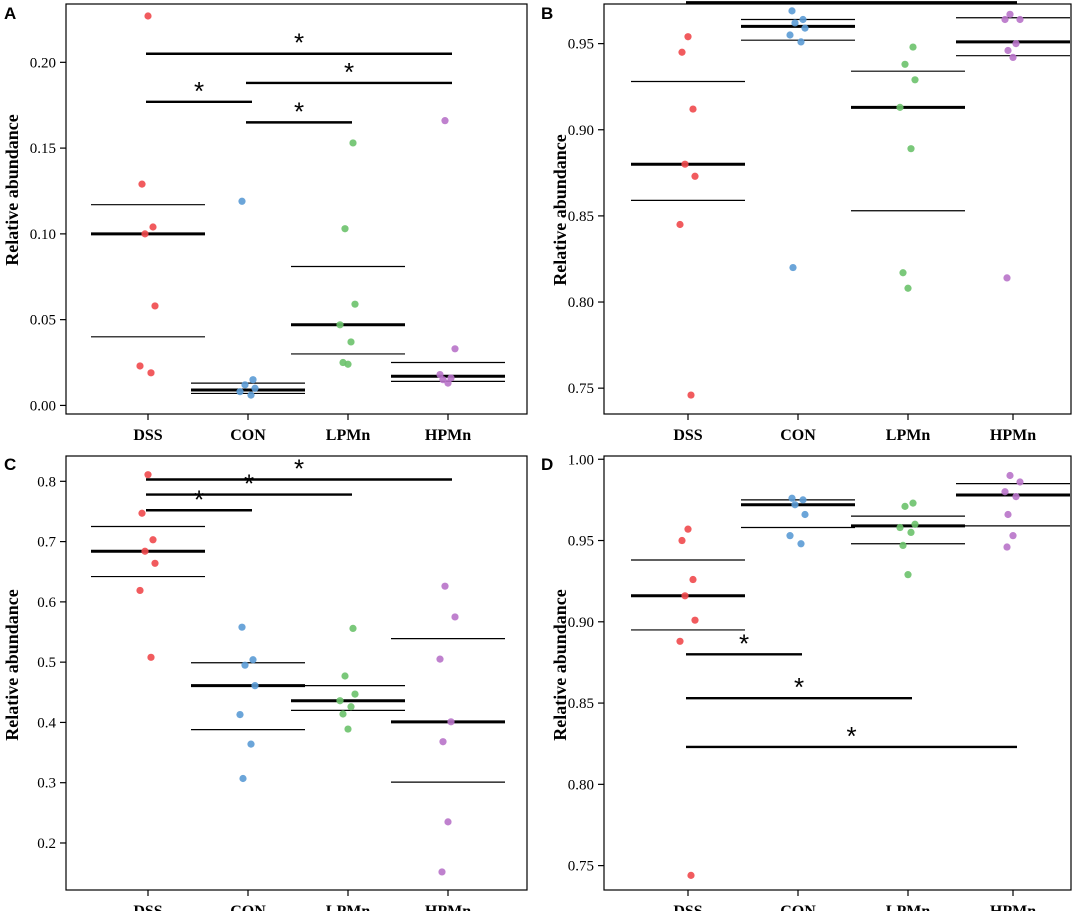 The width and height of the screenshot is (1084, 916). What do you see at coordinates (46, 844) in the screenshot?
I see `y-tick-label: 0.2` at bounding box center [46, 844].